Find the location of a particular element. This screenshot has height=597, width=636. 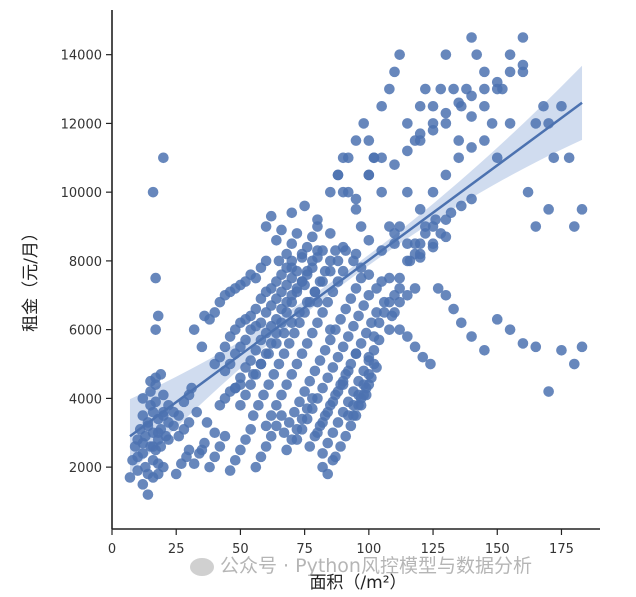

y-axis-label: 租金（元/月） is located at coordinates (31, 278).